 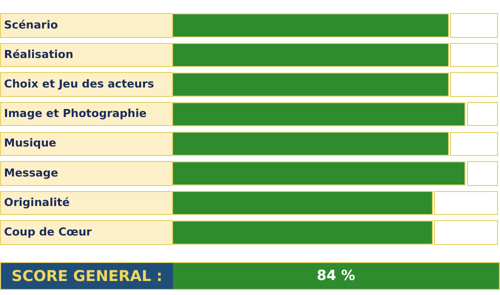 I want to click on y-tick-label: Coup de Cœur, so click(x=48, y=231).